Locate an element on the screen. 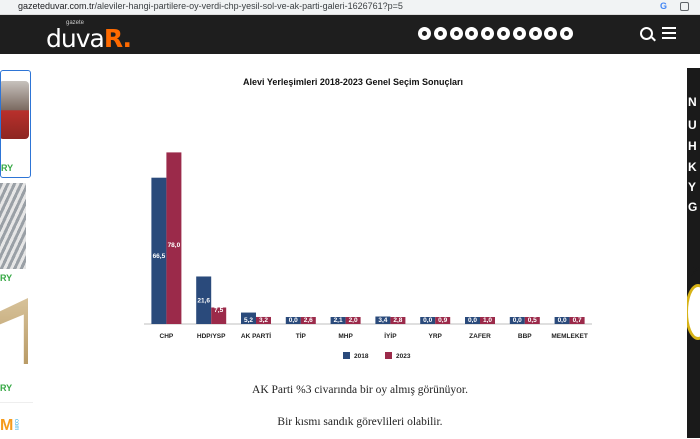  category-label: ZAFER is located at coordinates (480, 336).